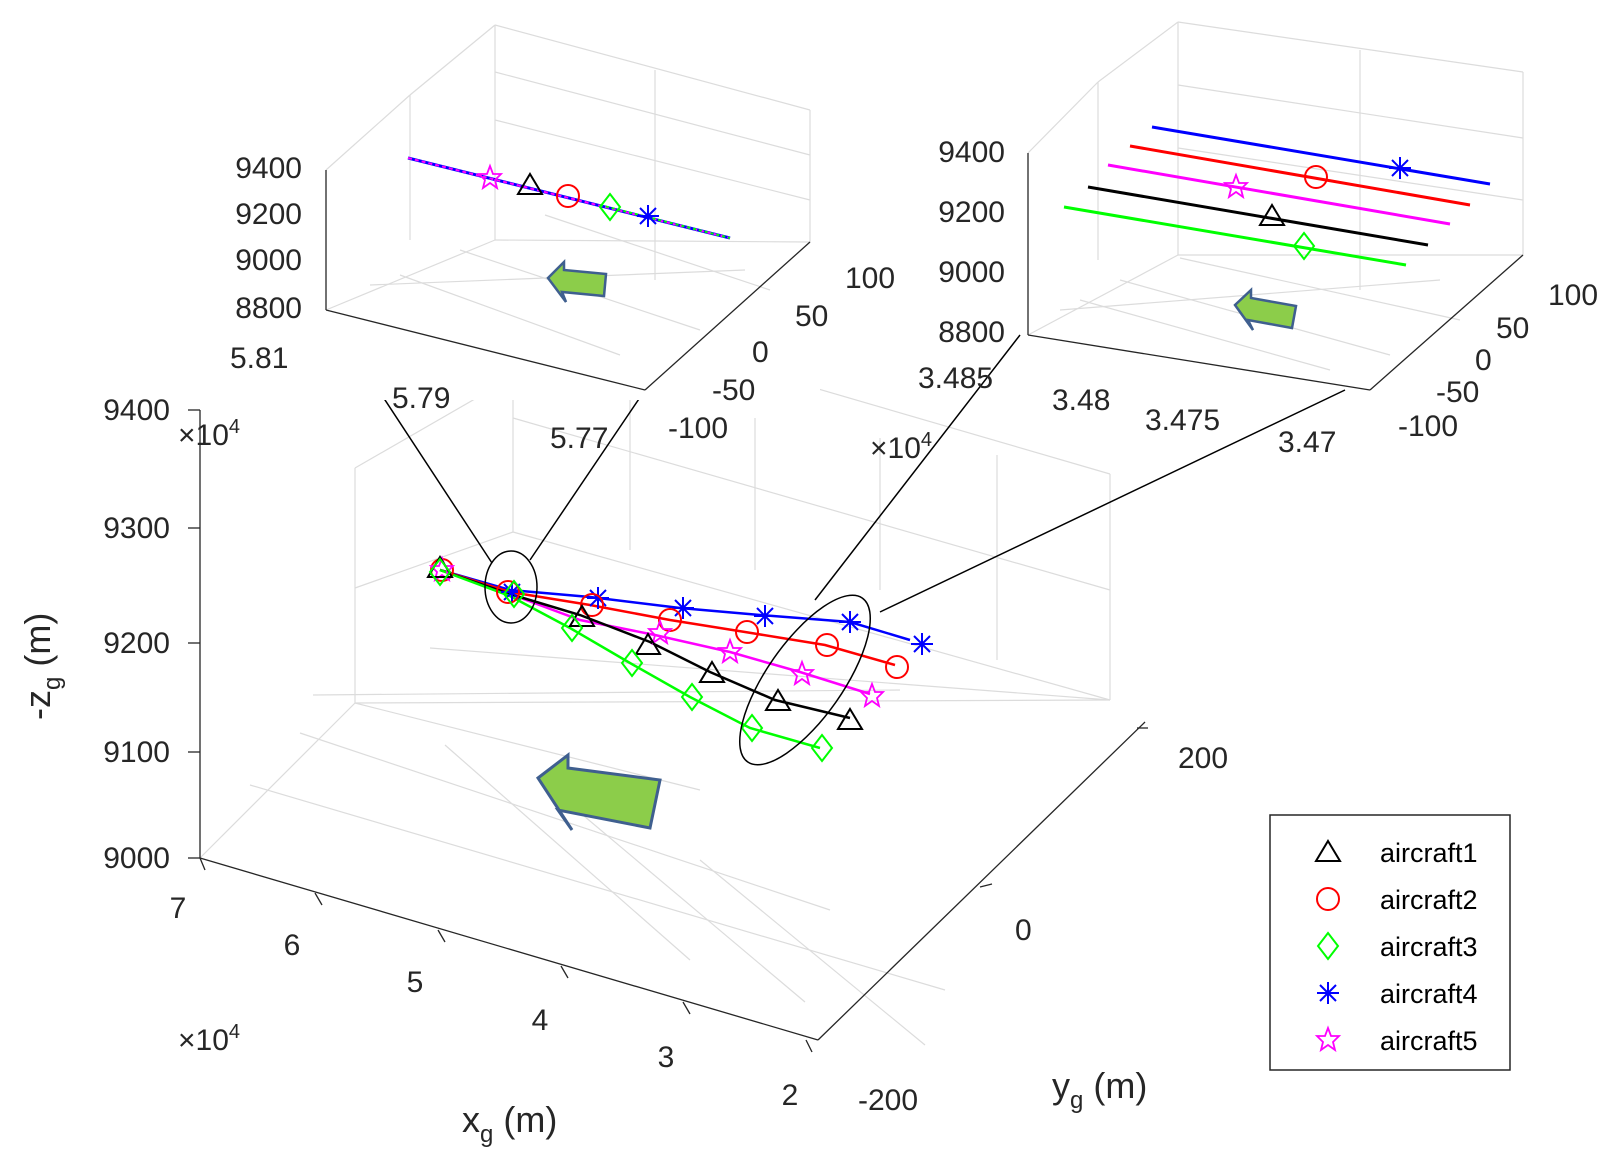 Image resolution: width=1618 pixels, height=1173 pixels. Describe the element at coordinates (209, 434) in the screenshot. I see `main-z-exponent: ×10⁴` at that location.